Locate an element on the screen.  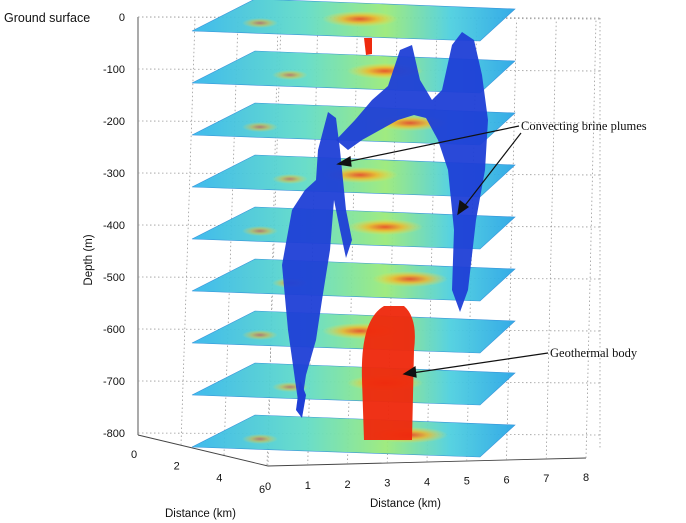
x-distance-tick-label: 4 is located at coordinates (427, 483).